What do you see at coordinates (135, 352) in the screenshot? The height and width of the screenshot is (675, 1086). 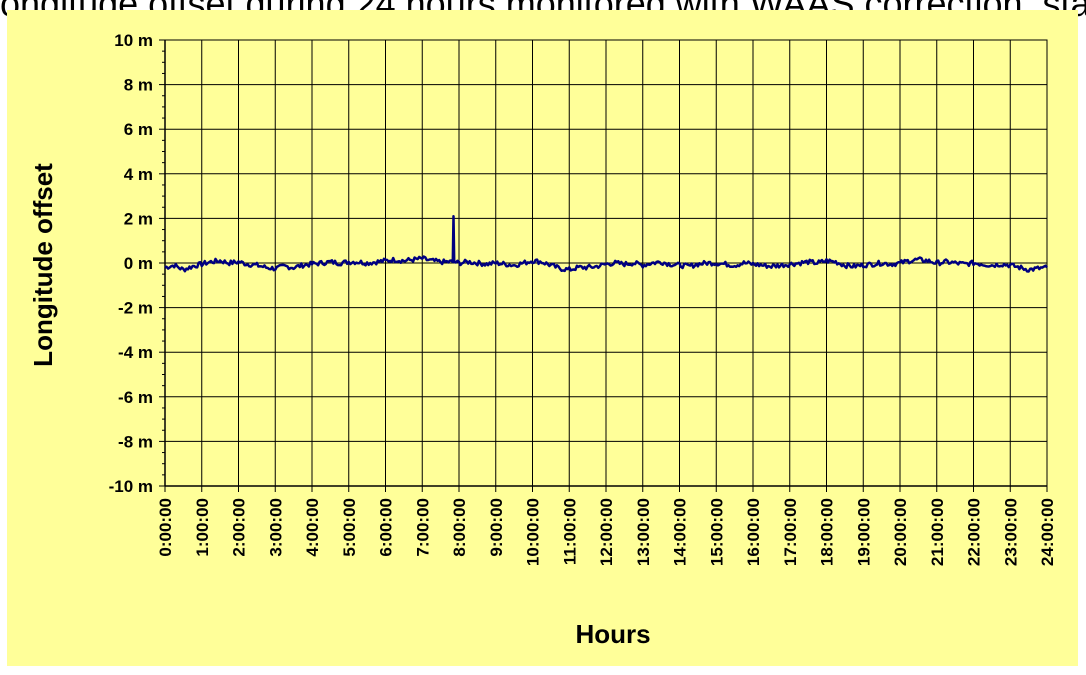 I see `y-tick-label: -4 m` at bounding box center [135, 352].